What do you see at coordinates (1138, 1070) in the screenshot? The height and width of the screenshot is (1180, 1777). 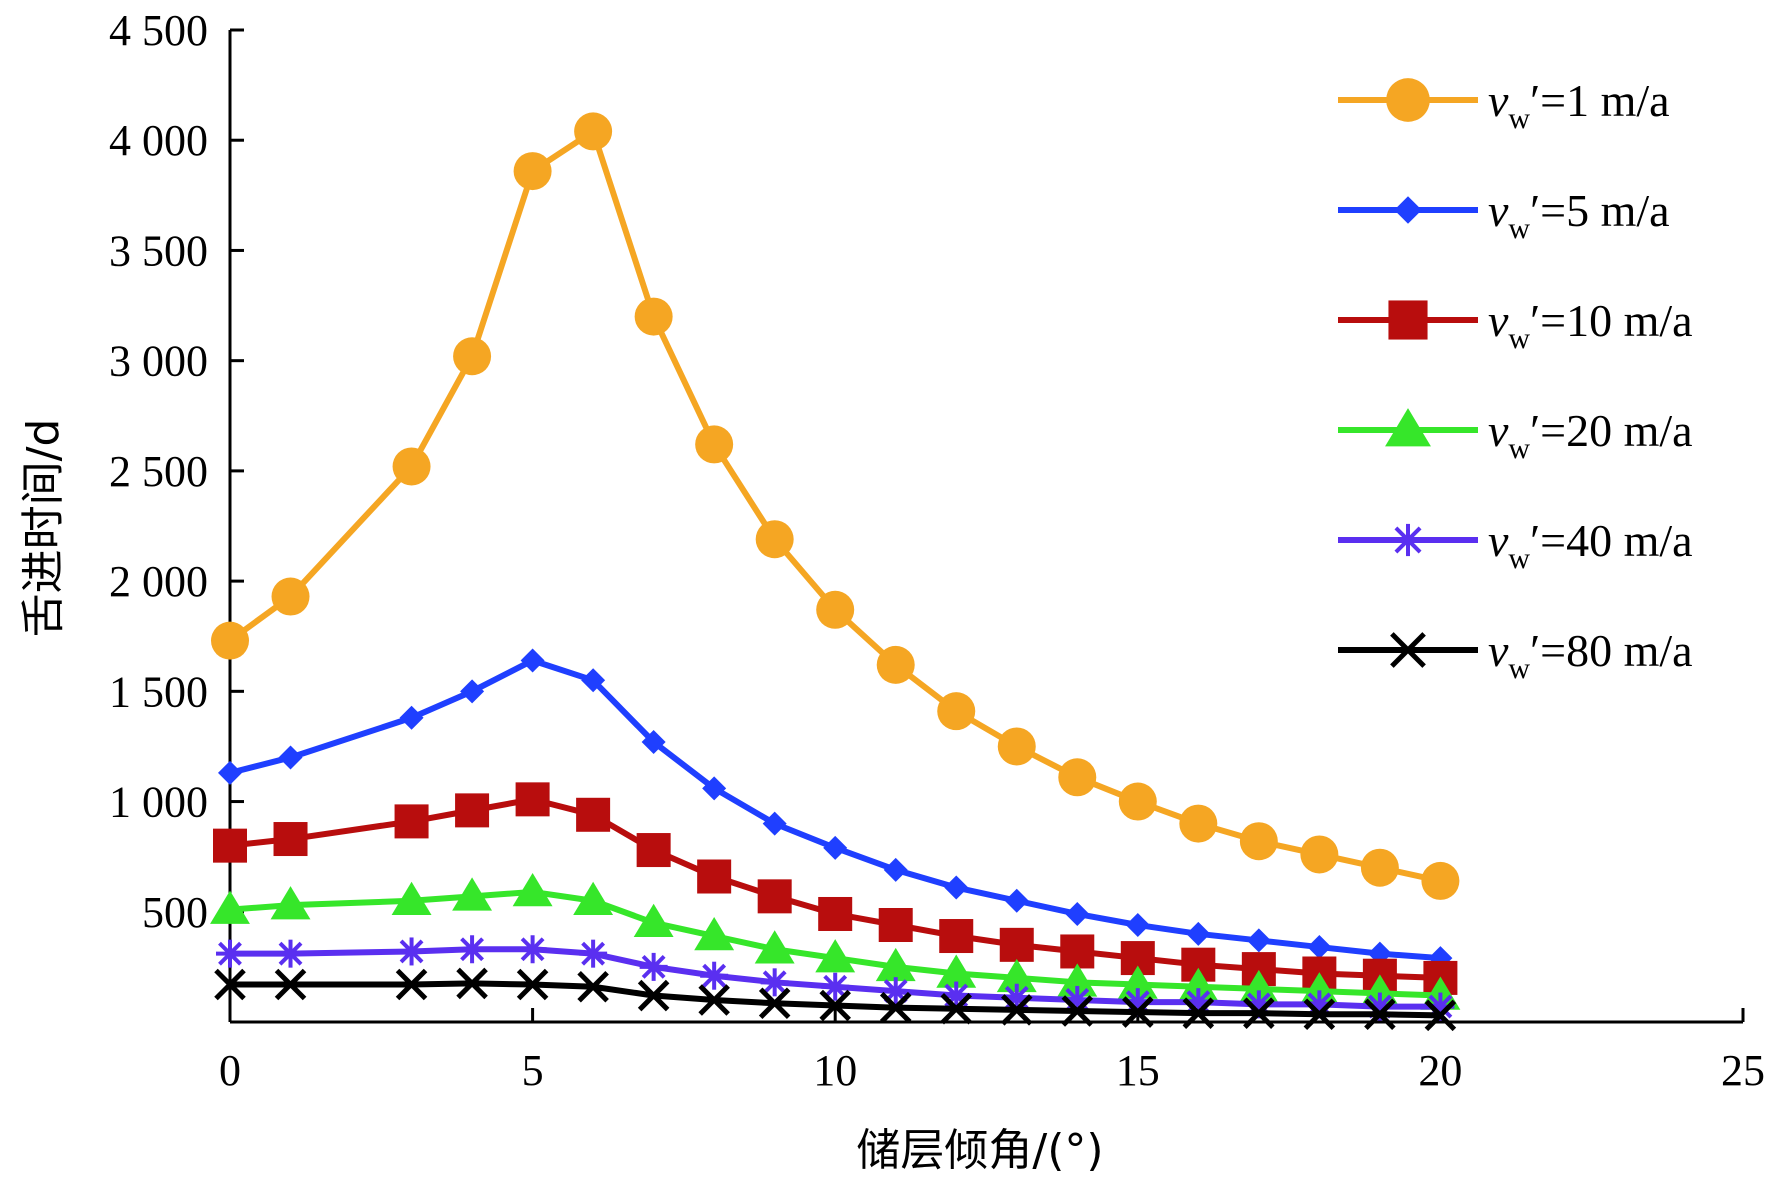 I see `x-tick-label: 15` at bounding box center [1138, 1070].